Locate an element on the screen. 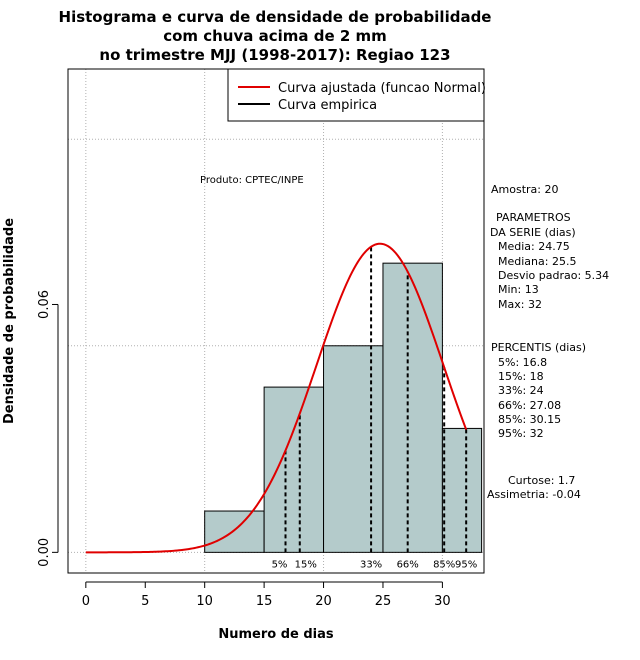  stat-sample: Amostra: 20 is located at coordinates (524, 189).